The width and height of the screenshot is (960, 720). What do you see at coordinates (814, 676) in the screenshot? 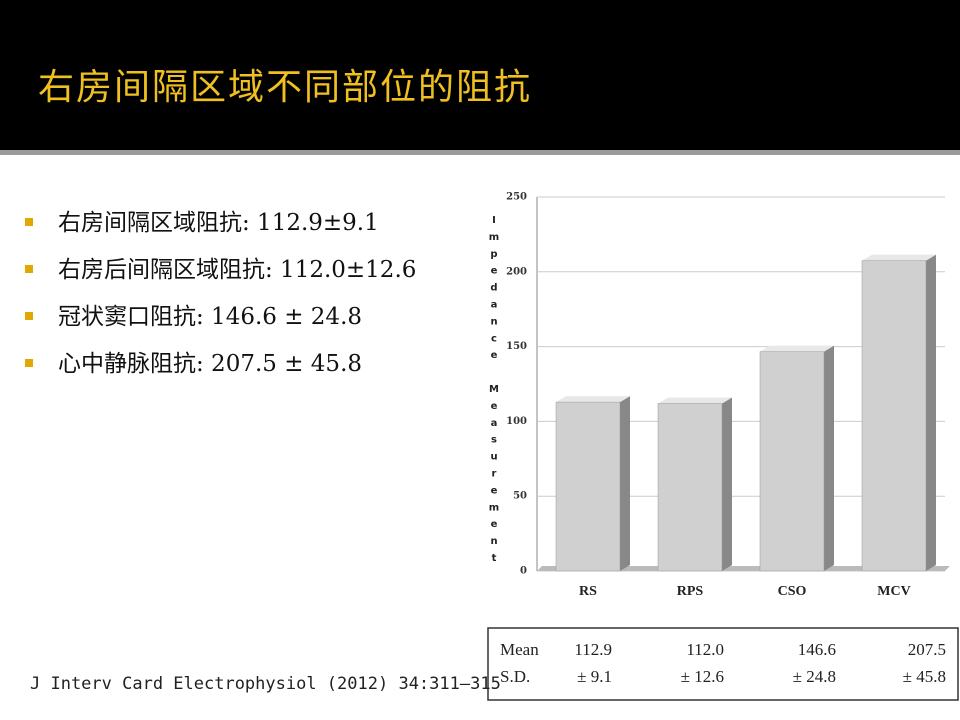
I see `table-cell: ± 24.8` at bounding box center [814, 676].